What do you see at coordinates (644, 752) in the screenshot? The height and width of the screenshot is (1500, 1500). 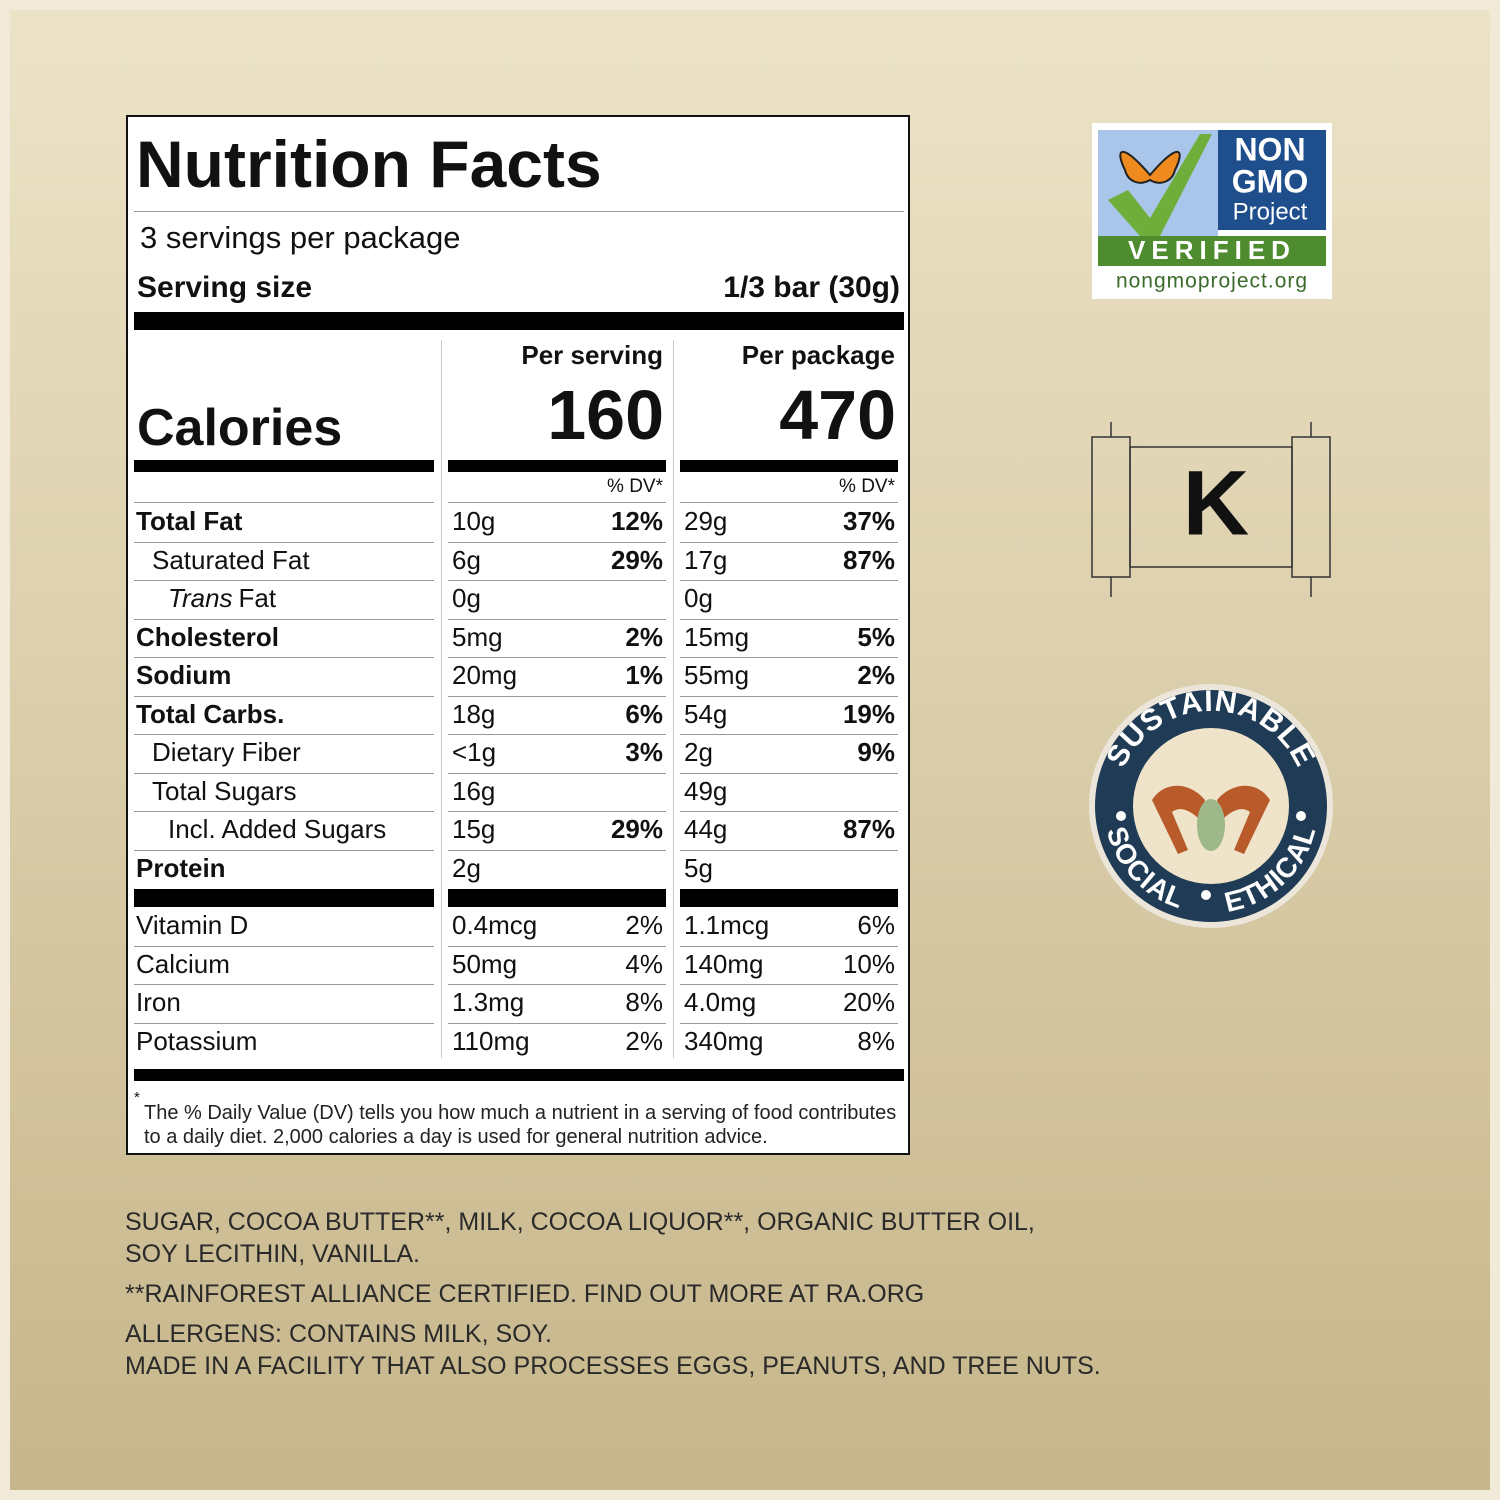 I see `percent-dv: 3%` at bounding box center [644, 752].